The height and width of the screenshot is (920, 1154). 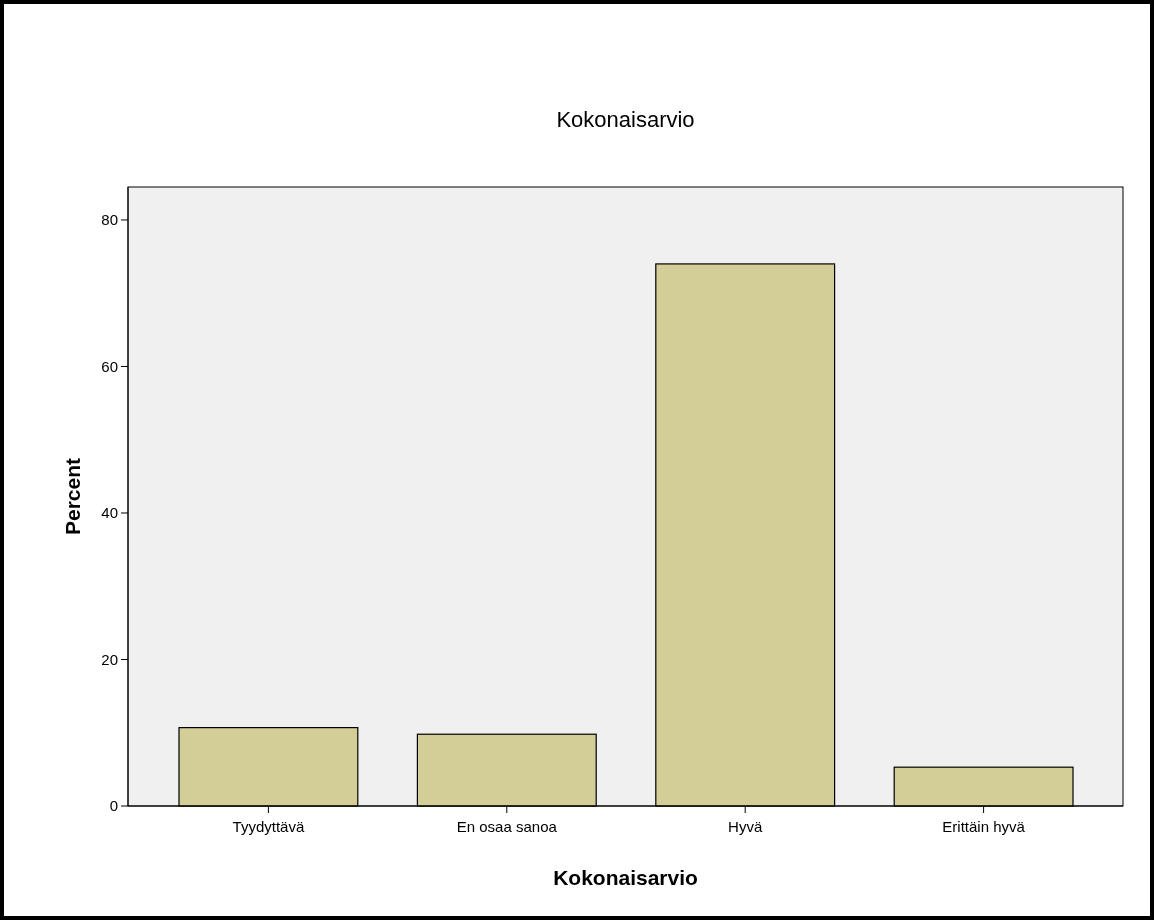 What do you see at coordinates (625, 119) in the screenshot?
I see `chart-title: Kokonaisarvio` at bounding box center [625, 119].